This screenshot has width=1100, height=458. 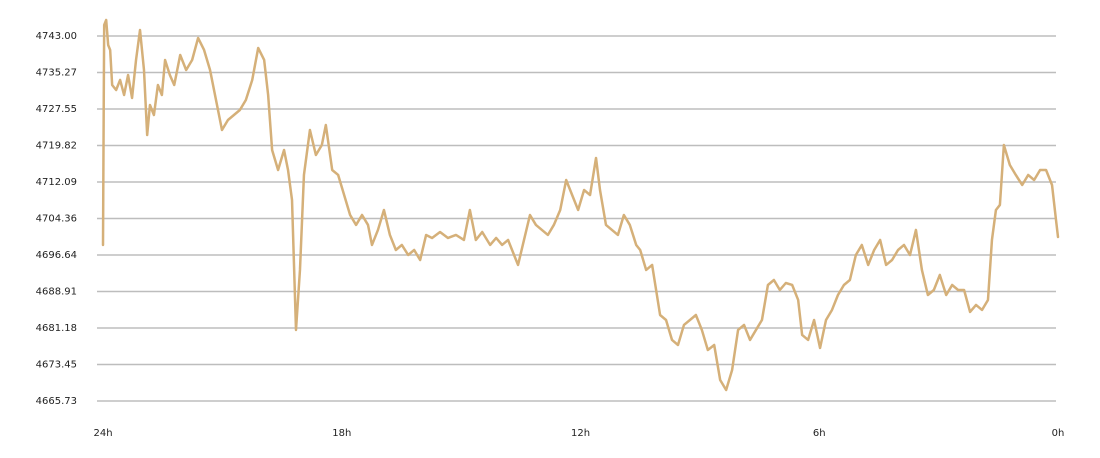 I want to click on x-tick-label: 0h, so click(x=1058, y=433).